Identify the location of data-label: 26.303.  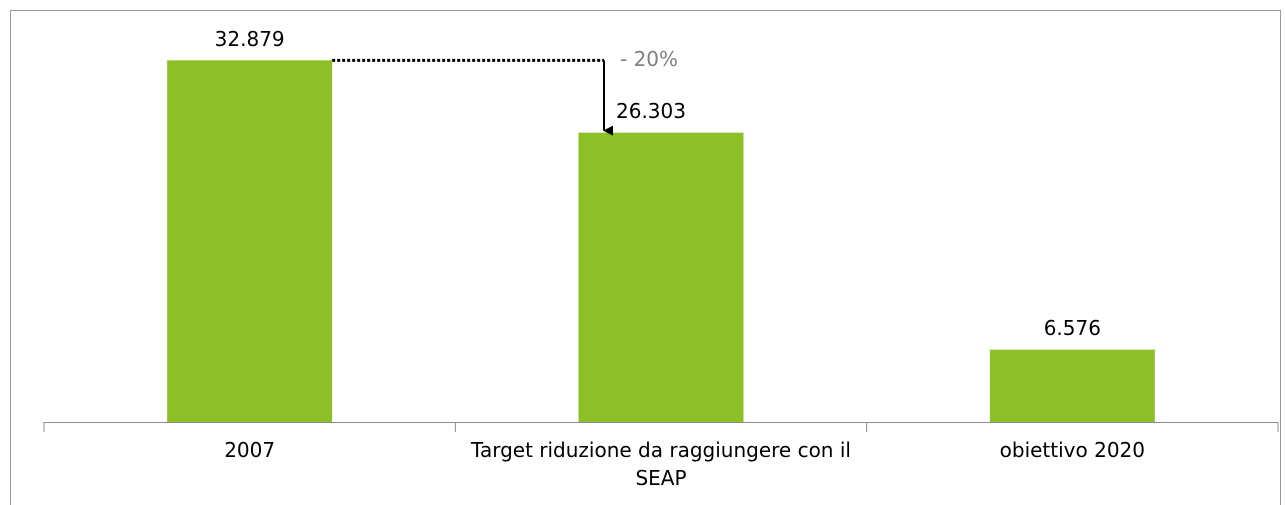
(651, 111).